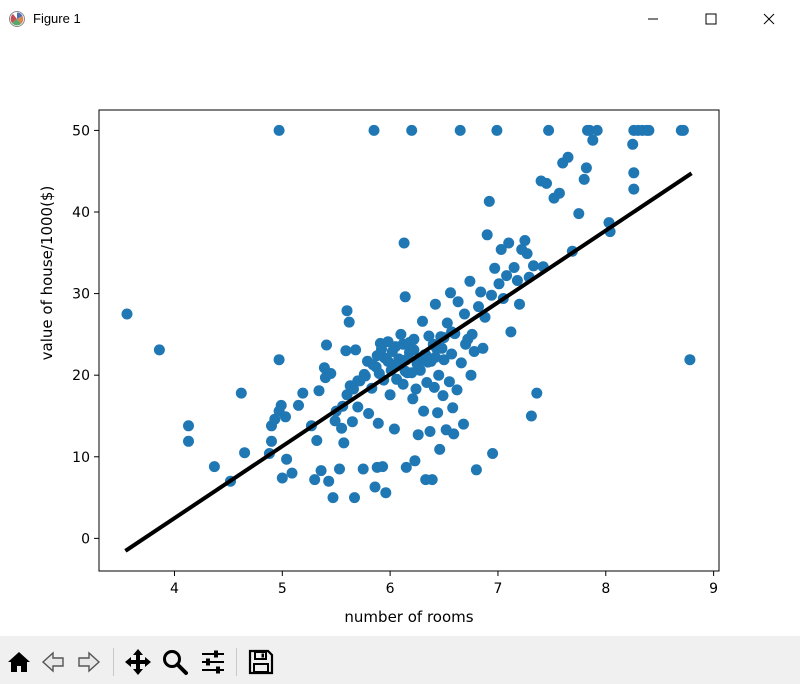 The width and height of the screenshot is (800, 684). I want to click on minimize-button, so click(653, 19).